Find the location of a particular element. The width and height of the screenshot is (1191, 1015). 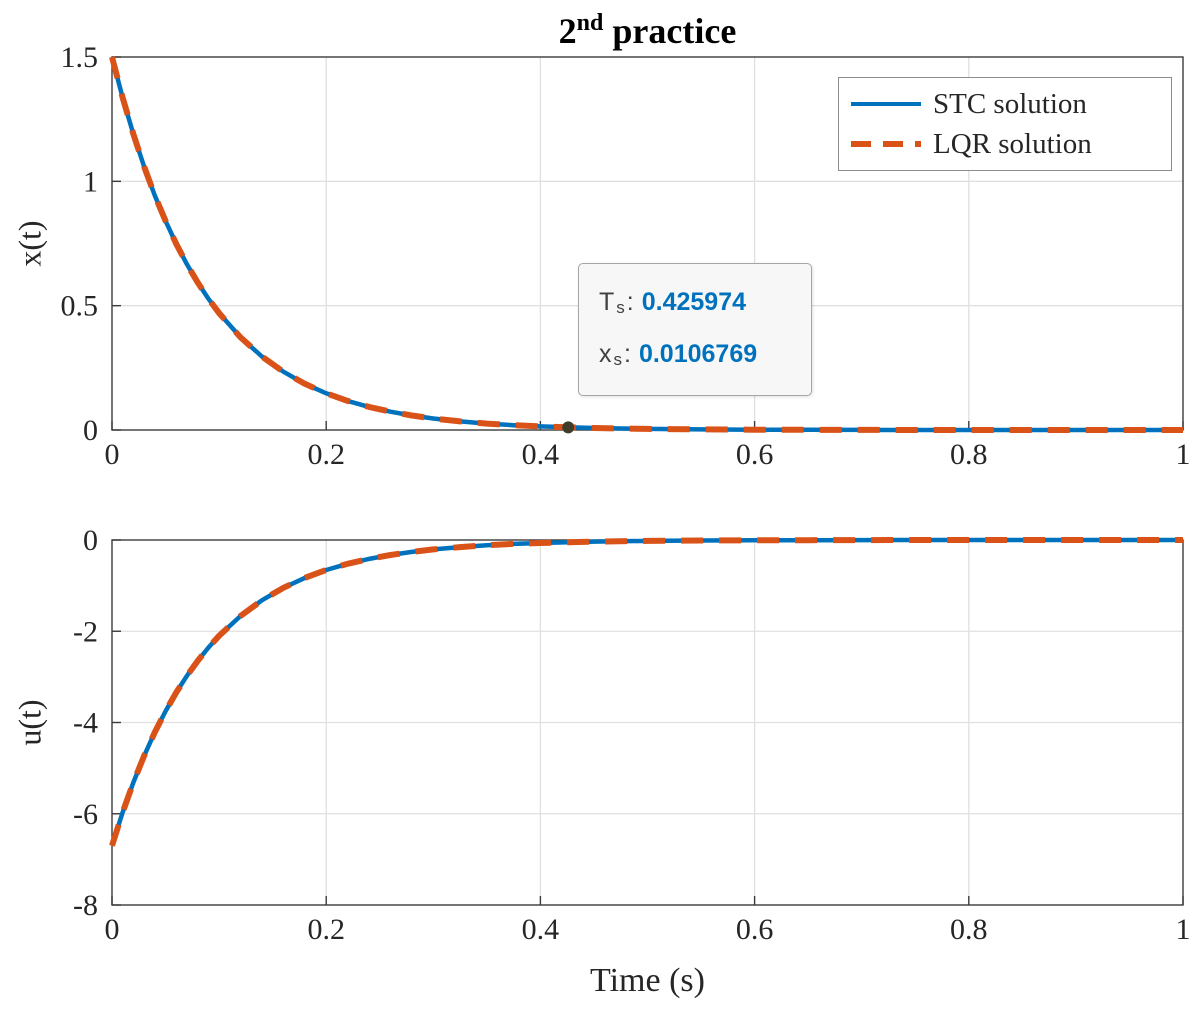

datatip-xs-sep: : is located at coordinates (627, 353).